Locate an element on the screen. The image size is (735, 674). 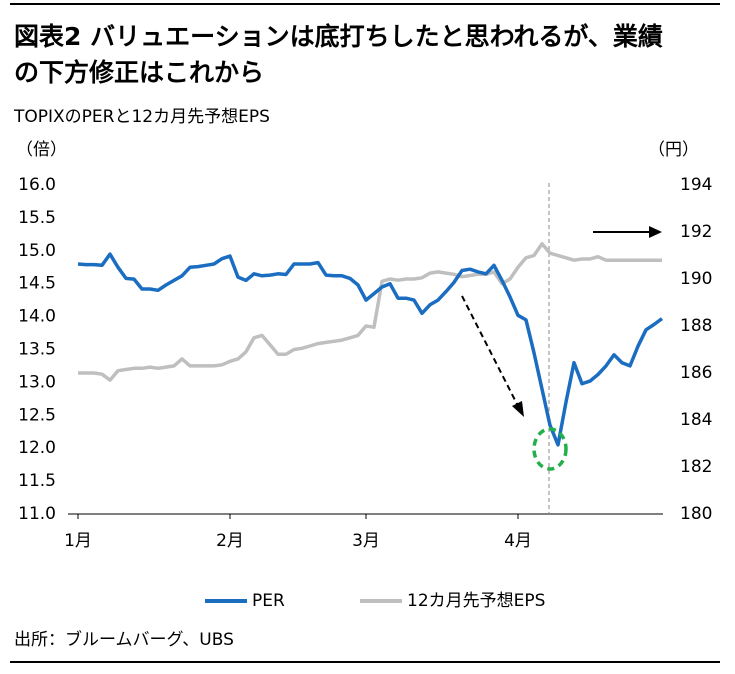
y2-tick-label: 192 is located at coordinates (696, 232).